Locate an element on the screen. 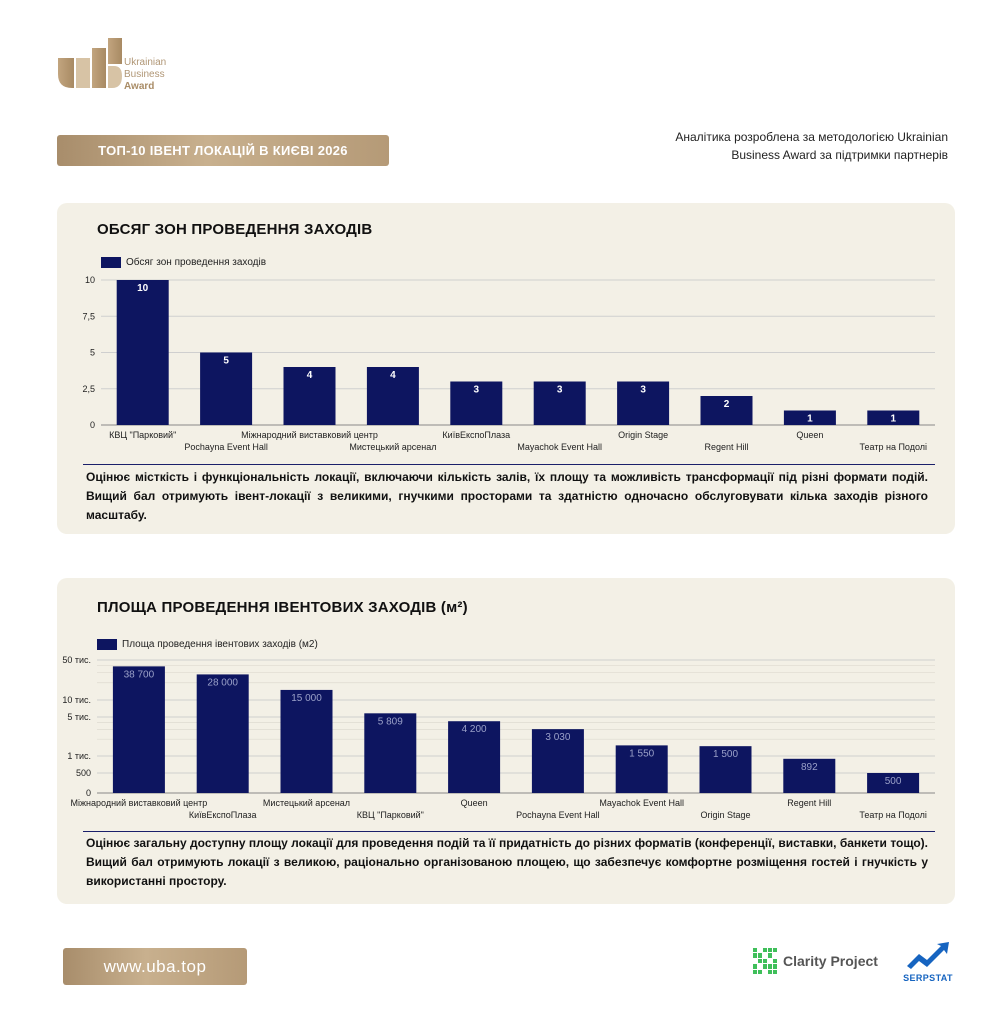 Image resolution: width=1004 pixels, height=1024 pixels. serpstat-name: SERPSTAT is located at coordinates (928, 978).